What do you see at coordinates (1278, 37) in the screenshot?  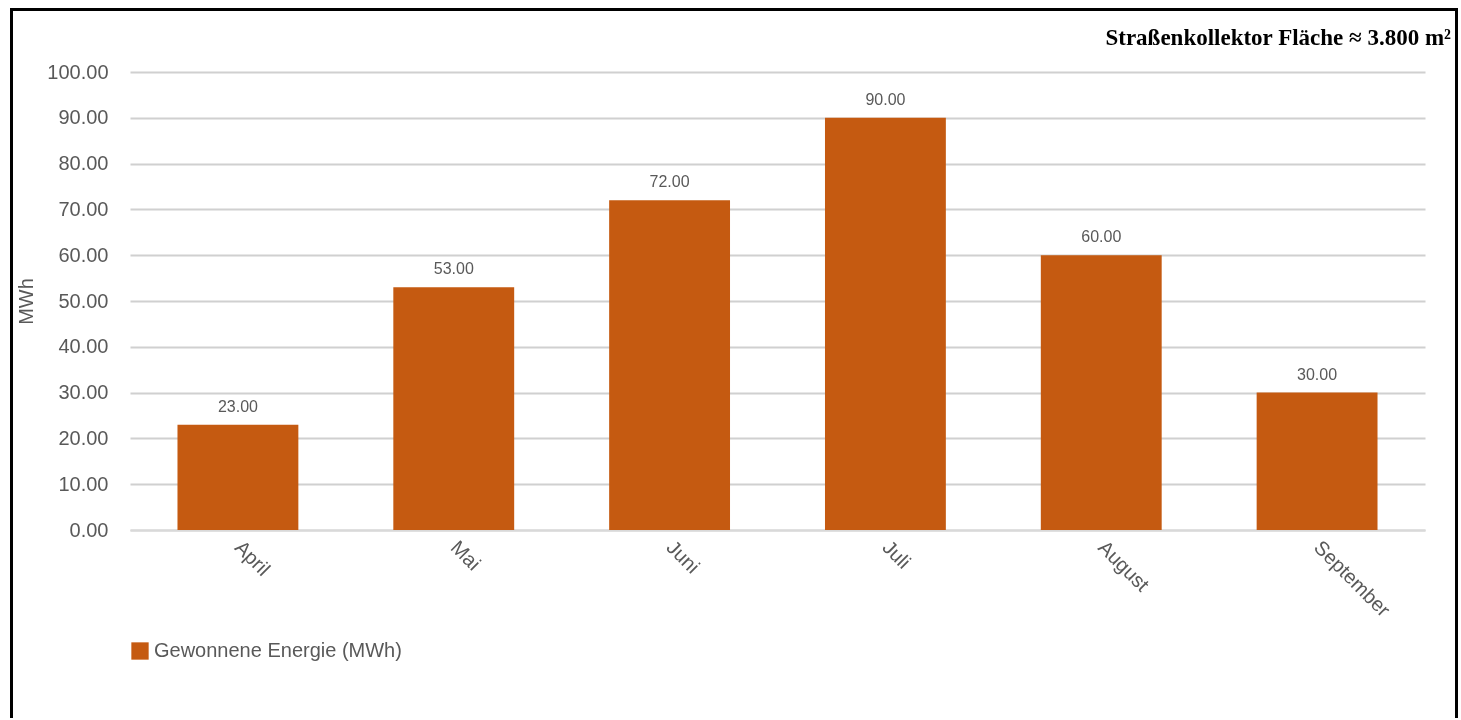 I see `text: Straßenkollektor Fläche ≈ 3.800 m²` at bounding box center [1278, 37].